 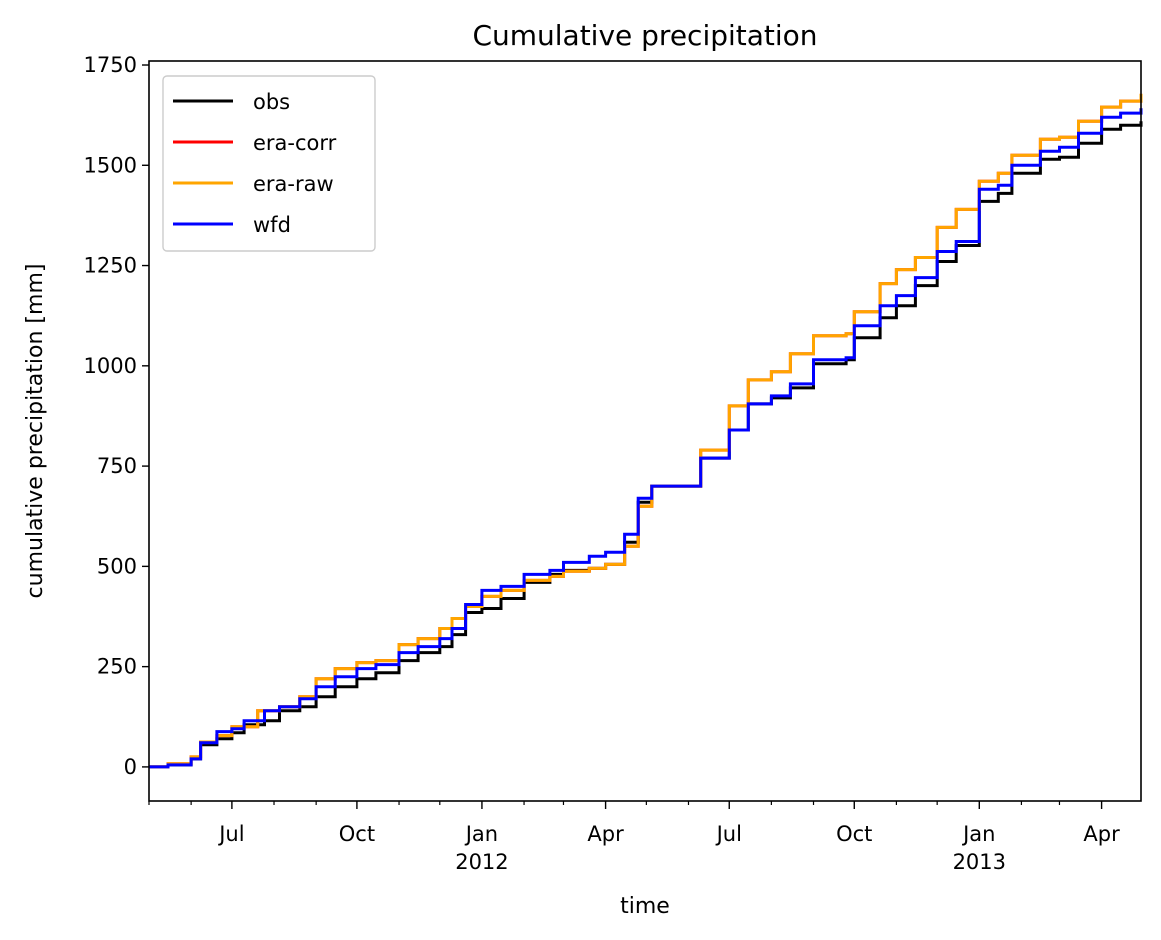 What do you see at coordinates (117, 667) in the screenshot?
I see `y-tick-label: 250` at bounding box center [117, 667].